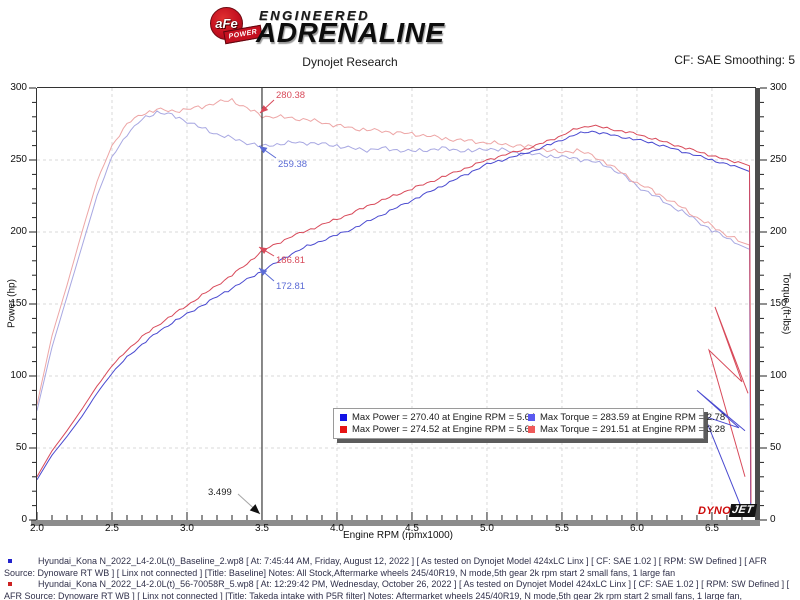 This screenshot has width=800, height=600. I want to click on y-tick-label-left: 300, so click(18, 87).